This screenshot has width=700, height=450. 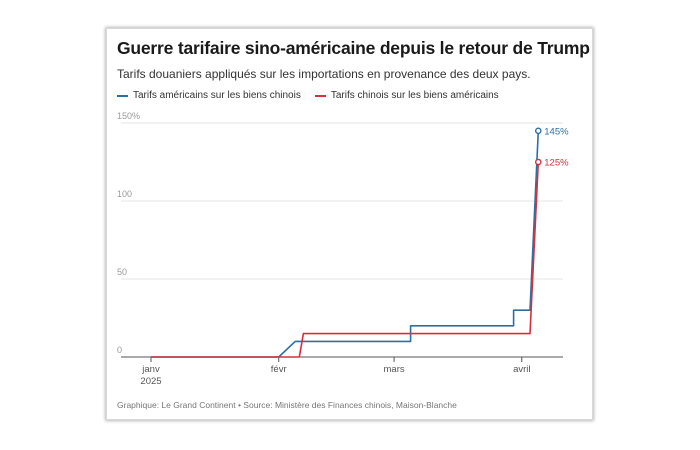 What do you see at coordinates (122, 272) in the screenshot?
I see `y-tick-label: 50` at bounding box center [122, 272].